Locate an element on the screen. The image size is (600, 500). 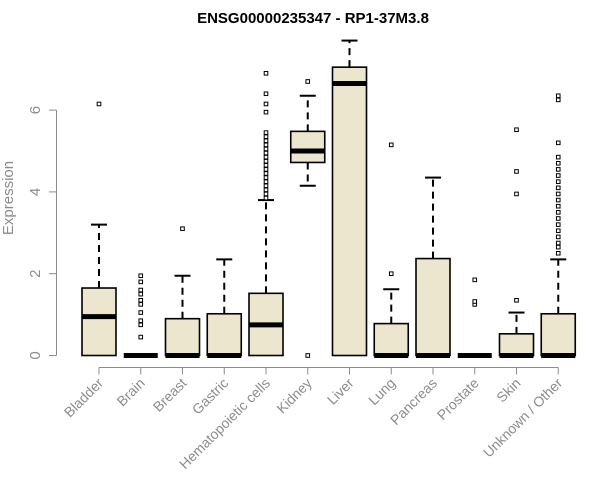
x-tick-label: Breast is located at coordinates (170, 395).